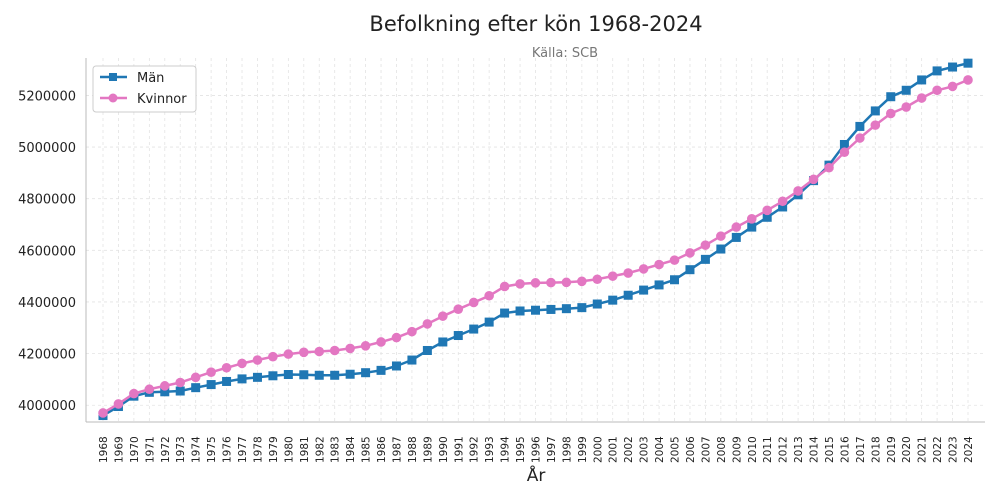  Describe the element at coordinates (969, 449) in the screenshot. I see `x-tick-label: 2024` at that location.